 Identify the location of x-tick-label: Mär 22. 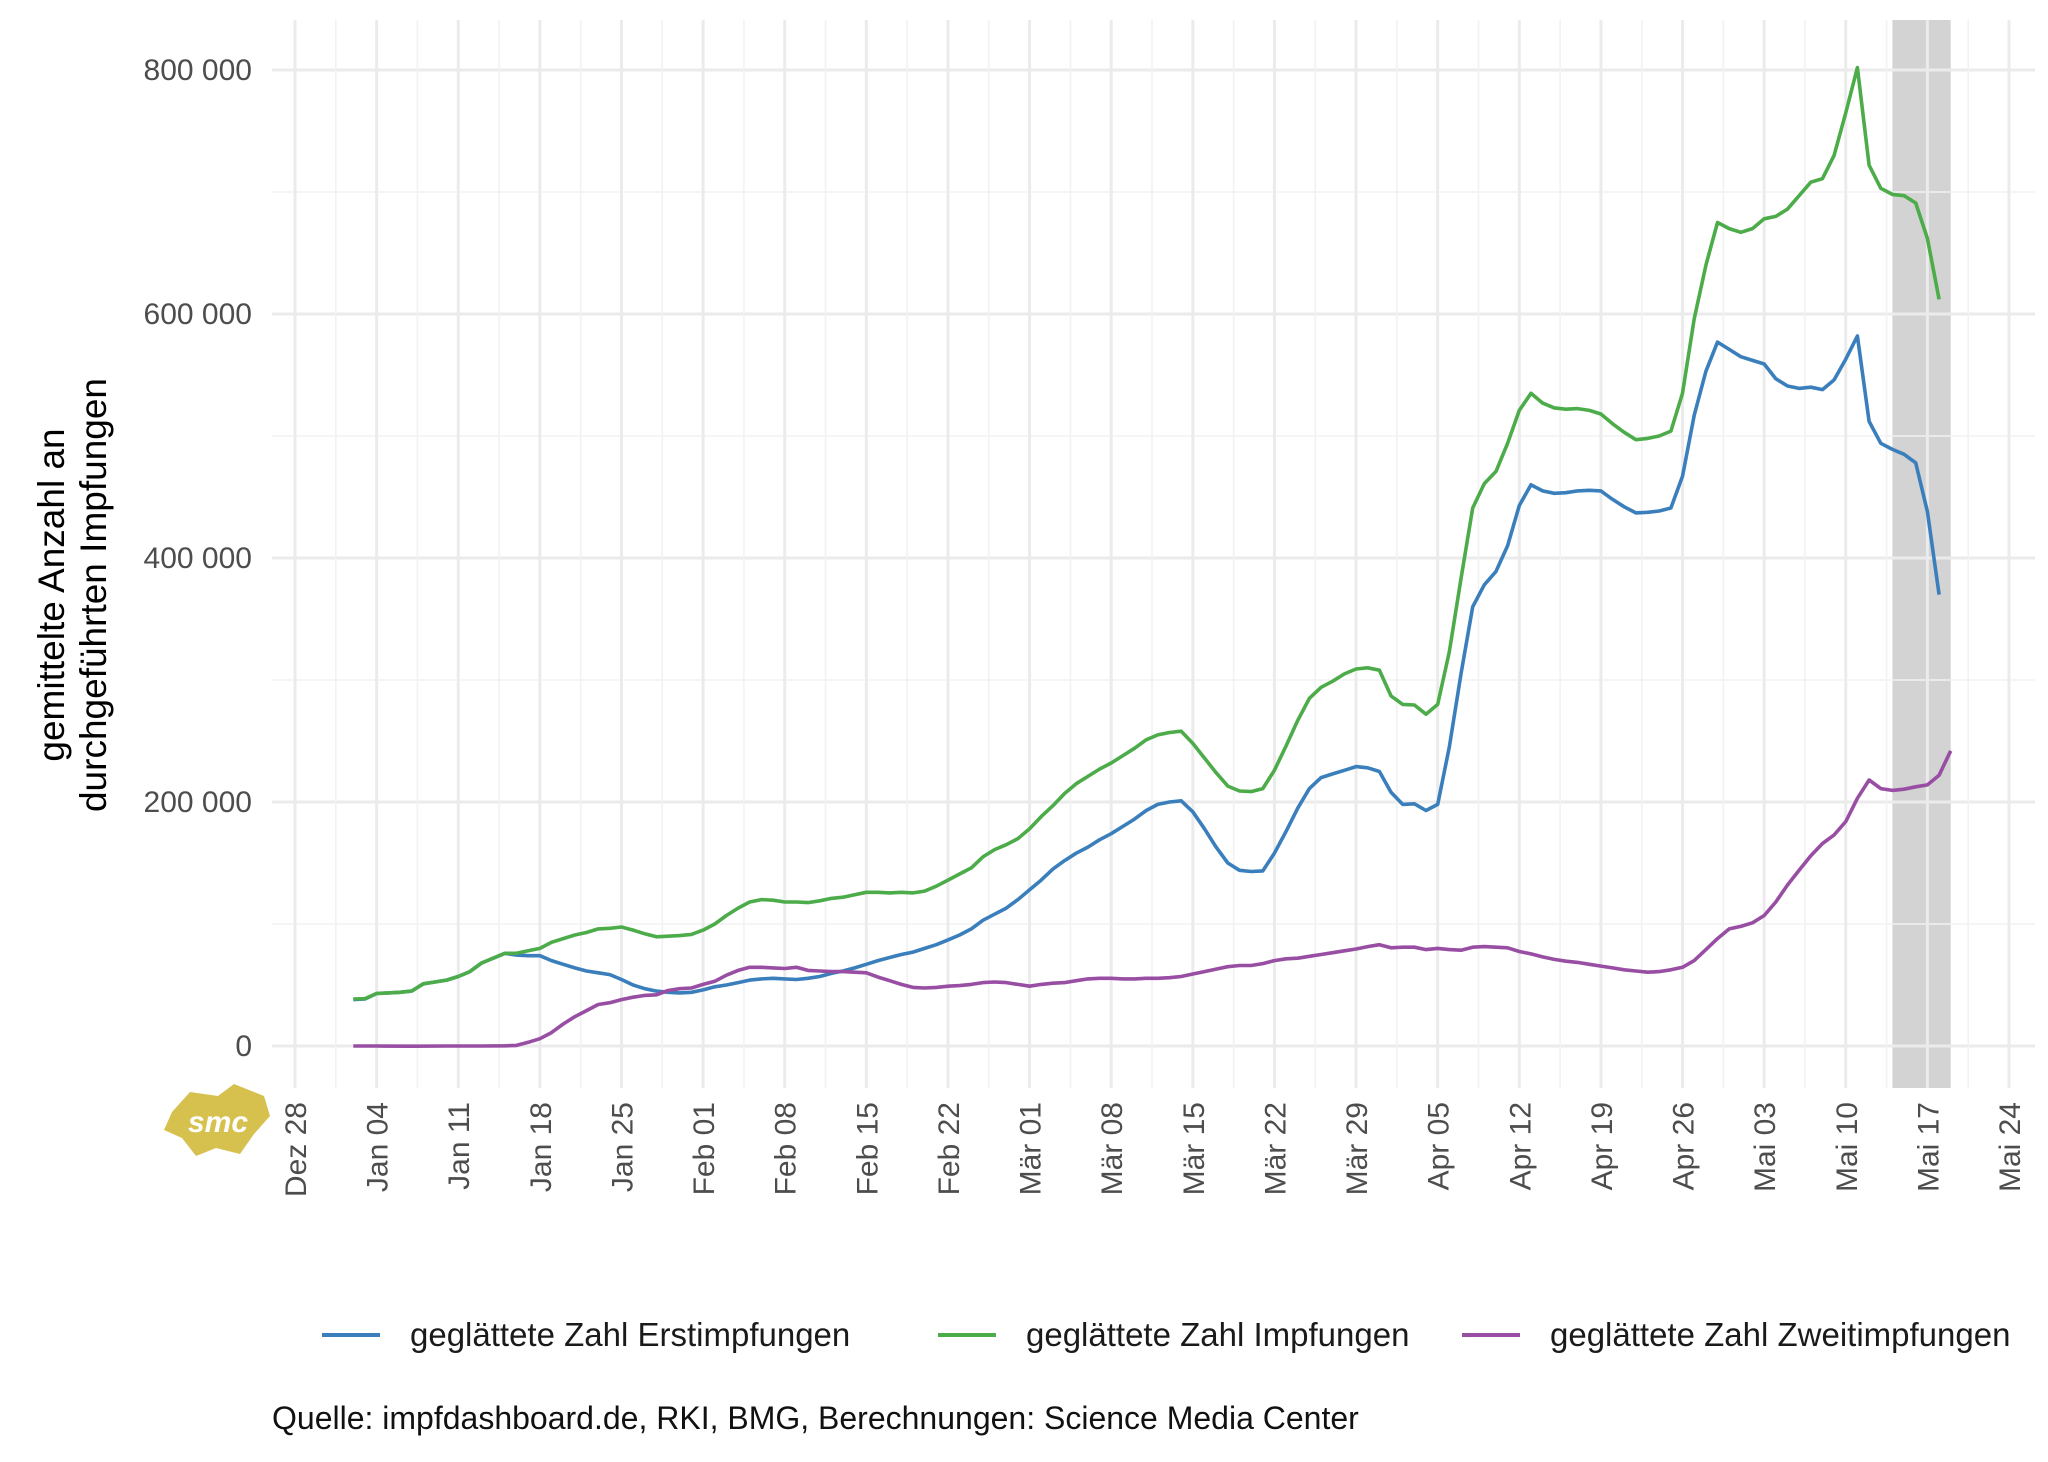
(1275, 1148).